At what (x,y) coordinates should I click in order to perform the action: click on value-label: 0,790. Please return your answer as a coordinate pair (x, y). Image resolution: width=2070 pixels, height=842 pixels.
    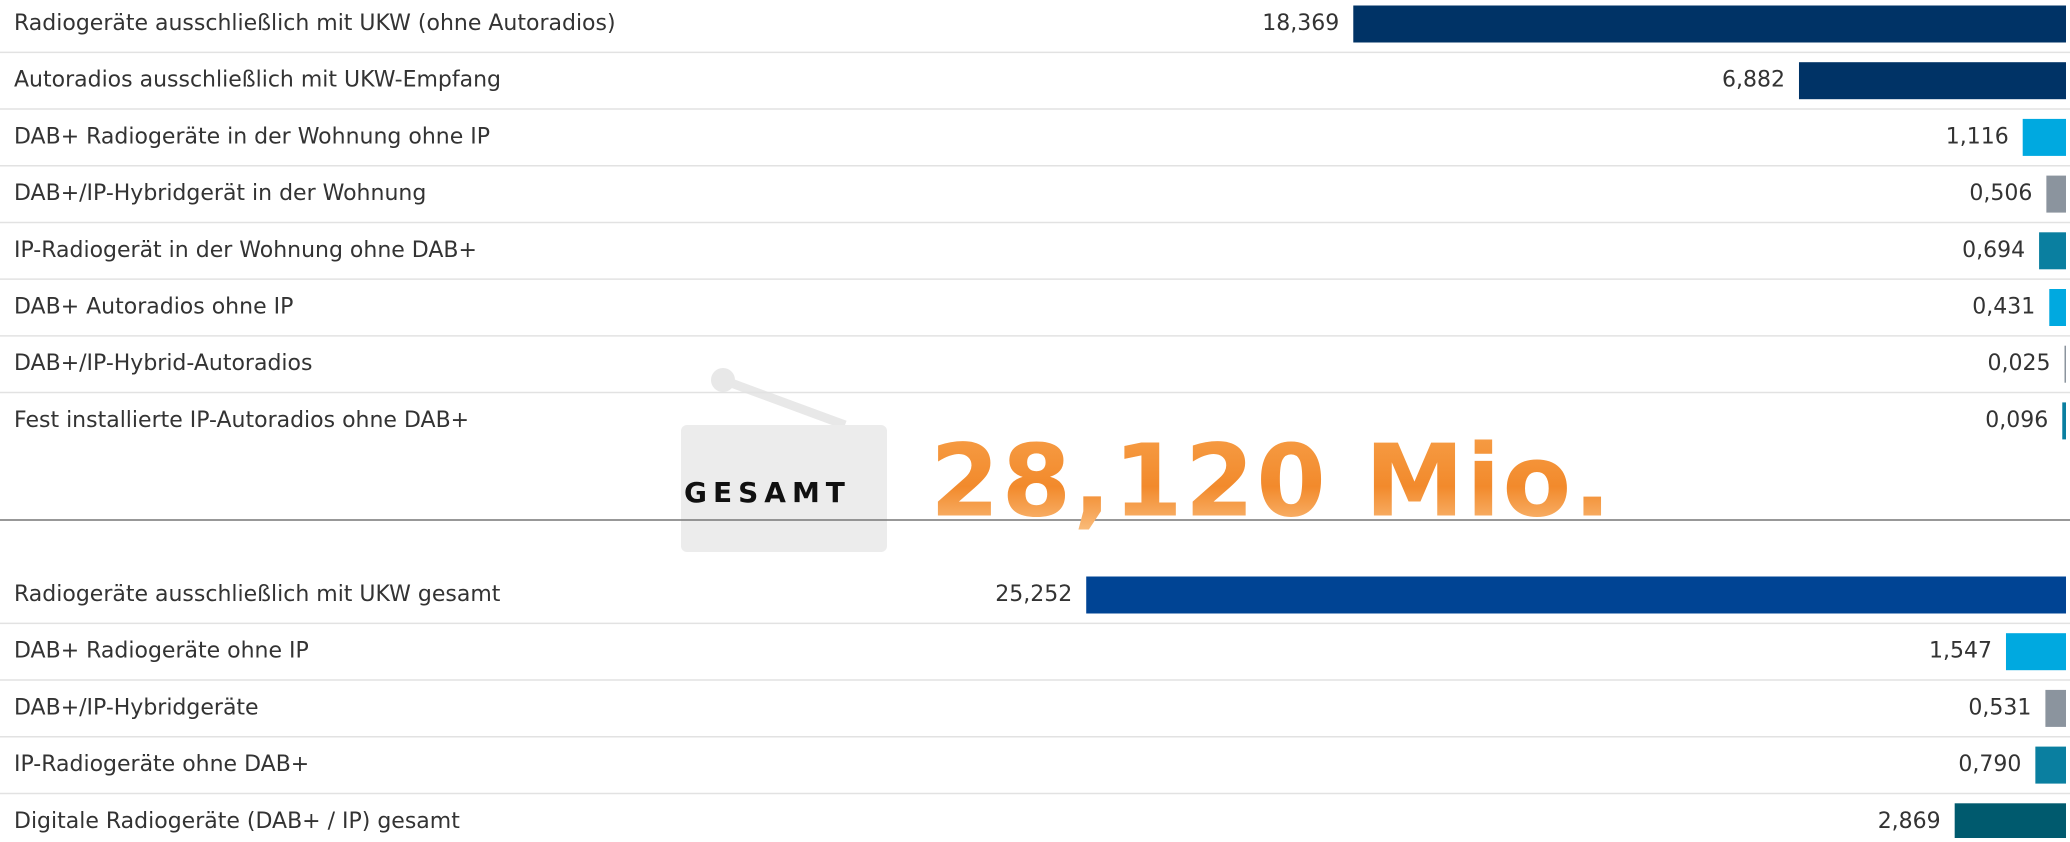
    Looking at the image, I should click on (1989, 764).